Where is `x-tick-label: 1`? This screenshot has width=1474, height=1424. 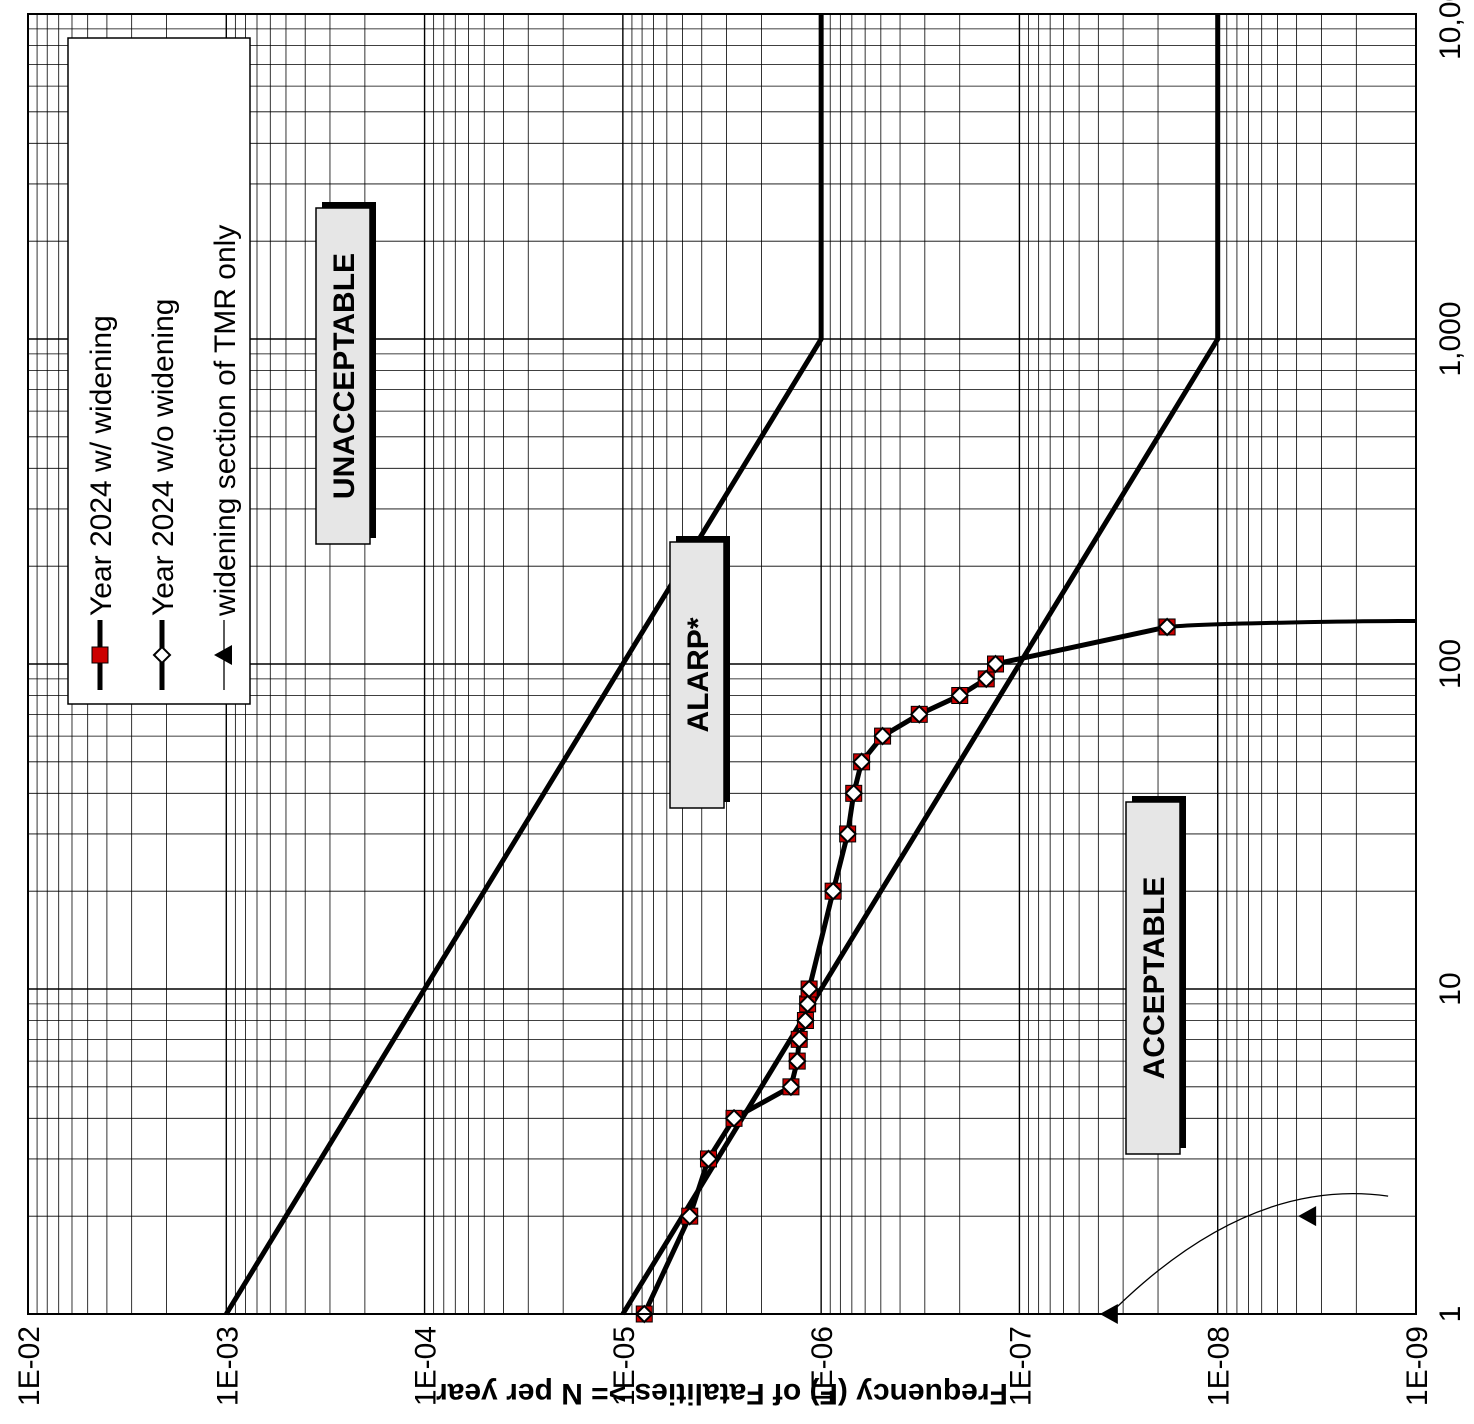 x-tick-label: 1 is located at coordinates (1450, 1314).